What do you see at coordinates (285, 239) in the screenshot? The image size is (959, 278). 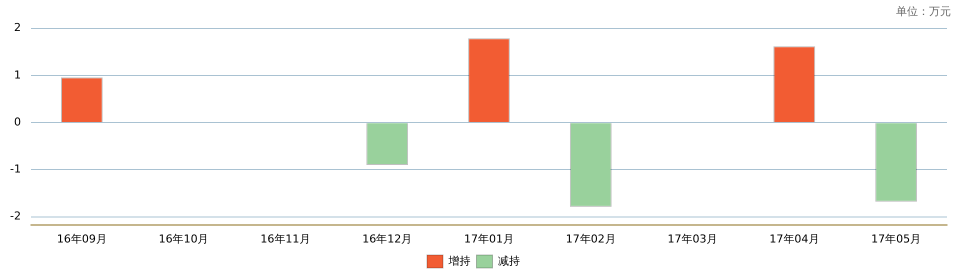 I see `x-tick-label: 16年11月` at bounding box center [285, 239].